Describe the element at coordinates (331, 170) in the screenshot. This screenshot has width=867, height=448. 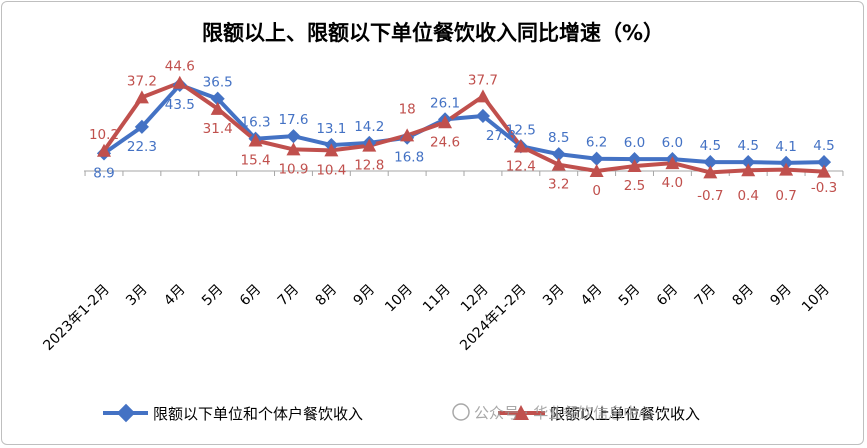
I see `data-label-s2: 10.4` at that location.